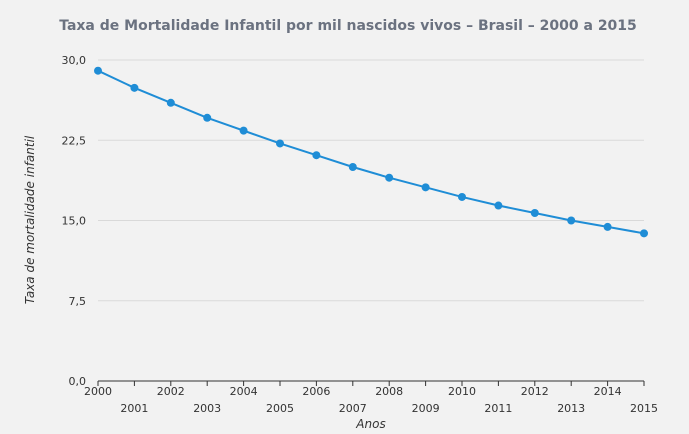 Image resolution: width=689 pixels, height=434 pixels. I want to click on x-tick-label: 2012, so click(535, 391).